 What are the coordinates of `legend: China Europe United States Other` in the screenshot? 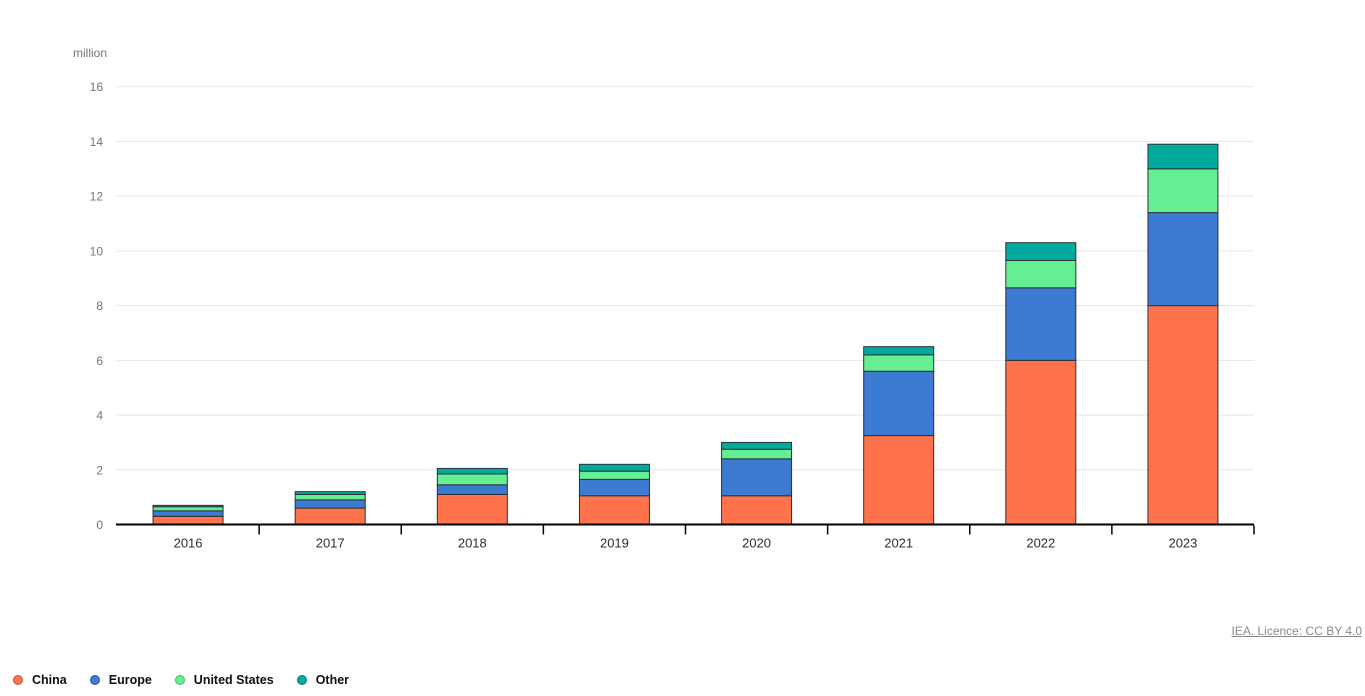 It's located at (181, 680).